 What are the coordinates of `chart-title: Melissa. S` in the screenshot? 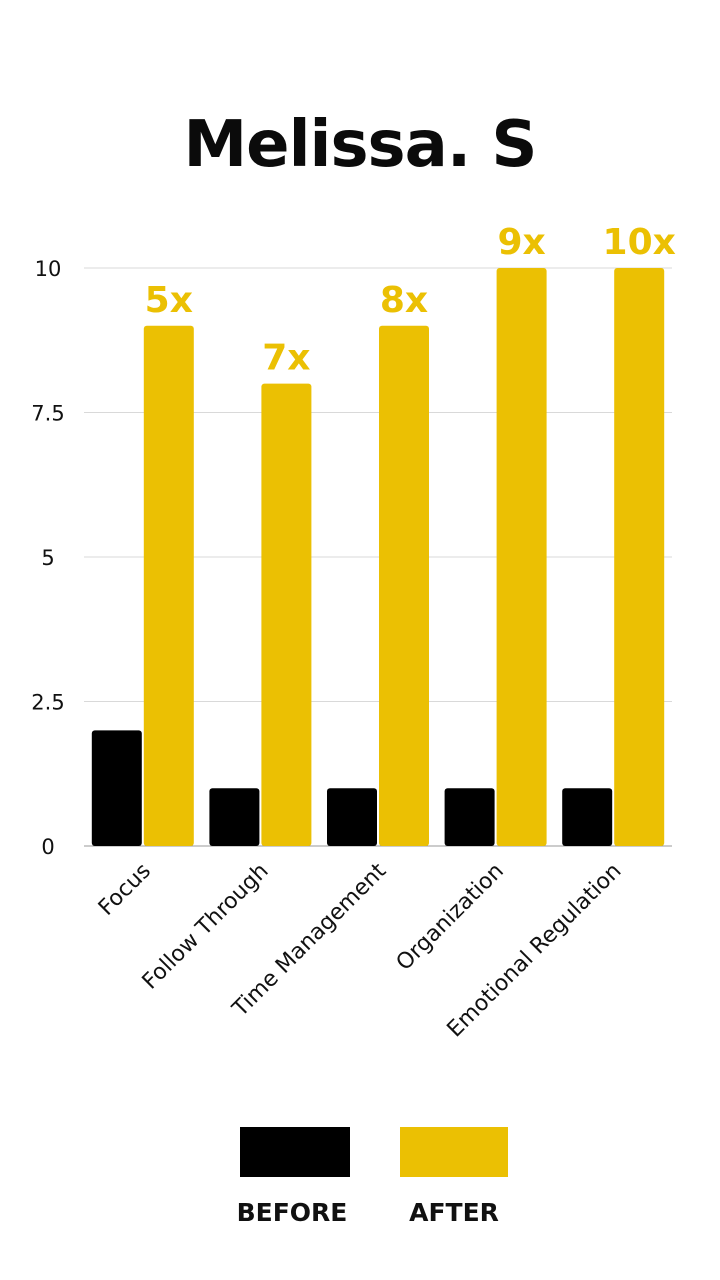 It's located at (360, 145).